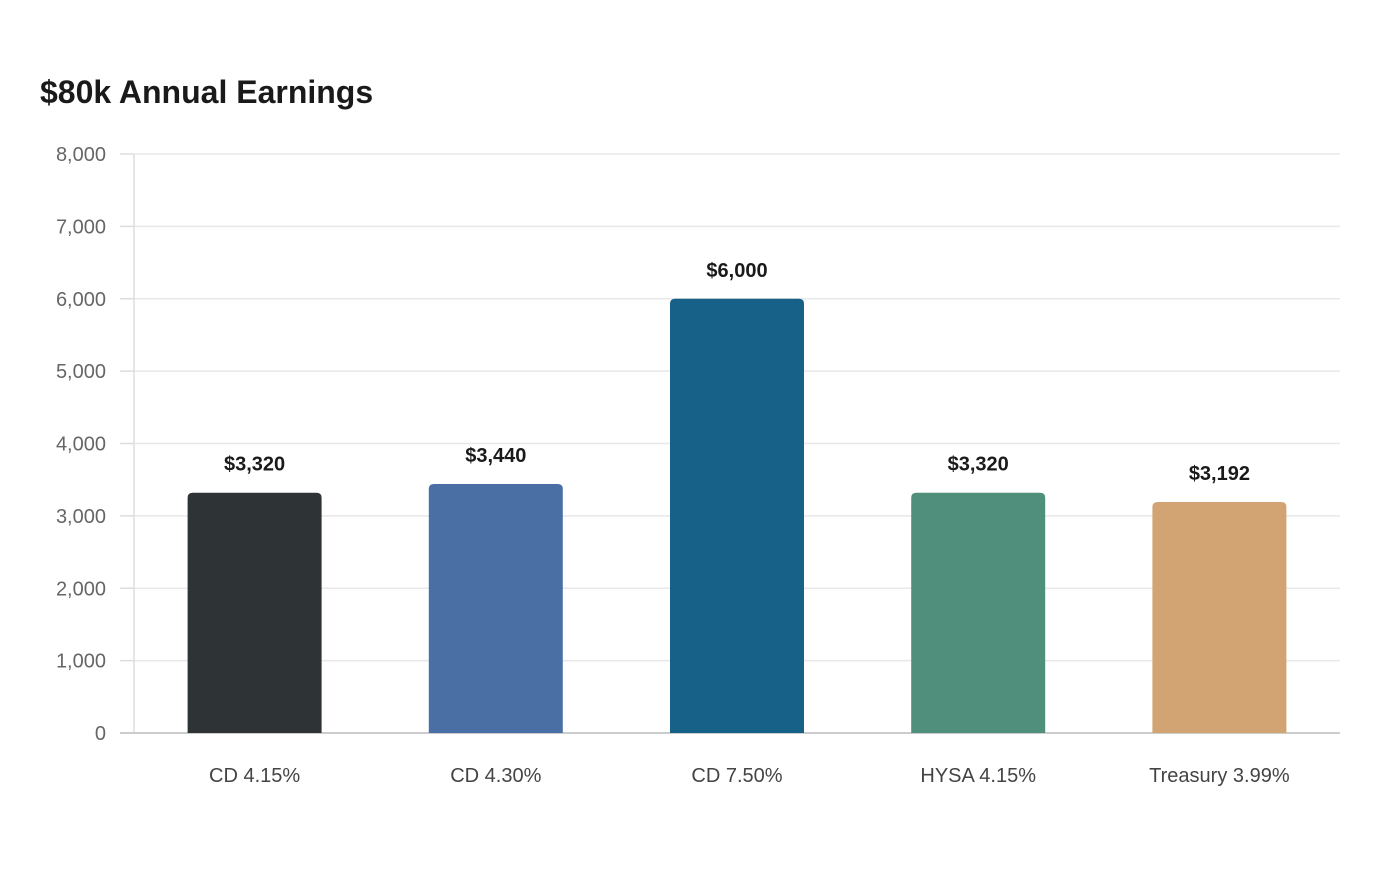 This screenshot has height=880, width=1400. What do you see at coordinates (81, 372) in the screenshot?
I see `y-tick-label: 5,000` at bounding box center [81, 372].